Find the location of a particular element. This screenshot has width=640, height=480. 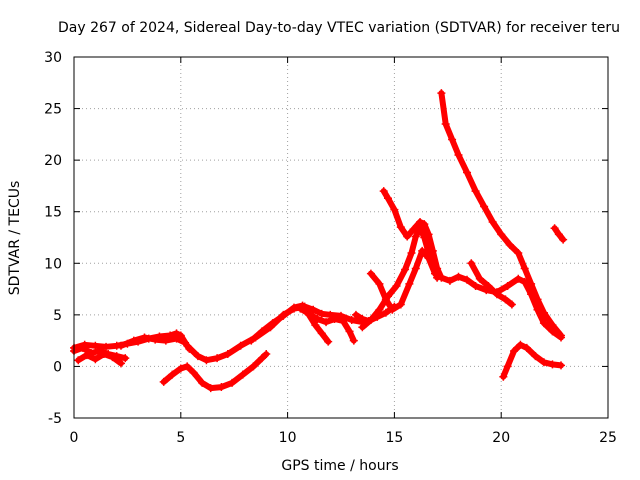

x-tick-label: 15 is located at coordinates (394, 438).